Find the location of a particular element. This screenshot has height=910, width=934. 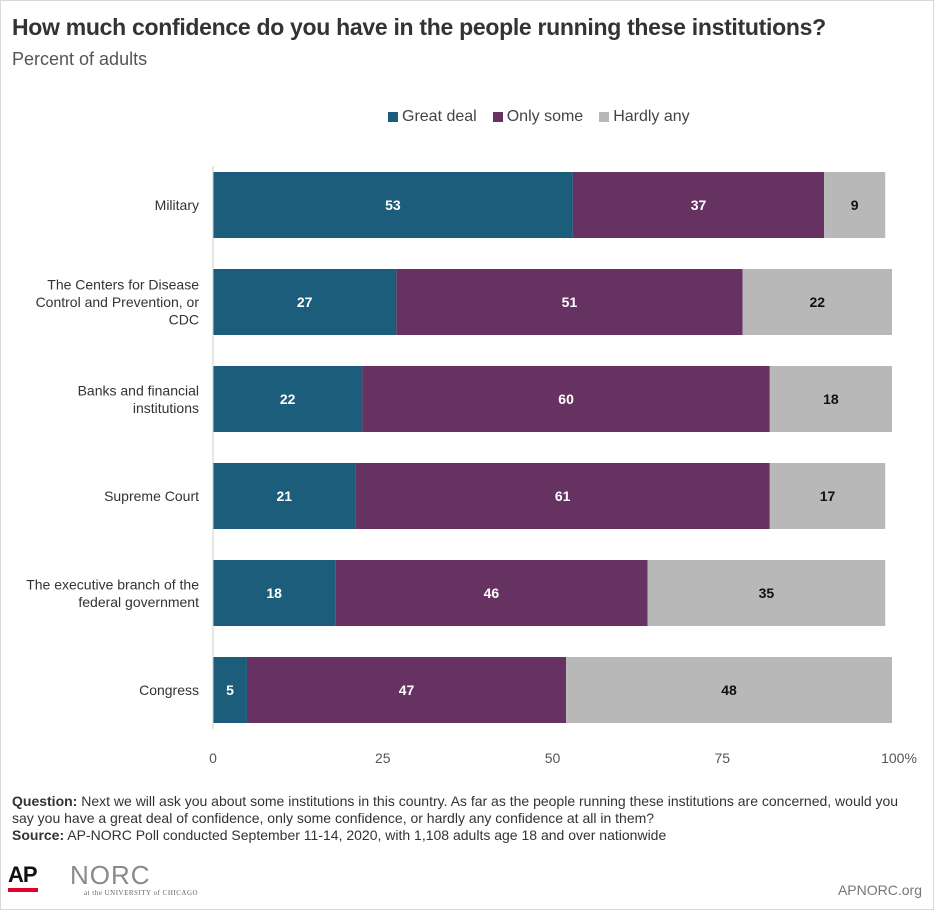

legend-label: Hardly any is located at coordinates (651, 116).